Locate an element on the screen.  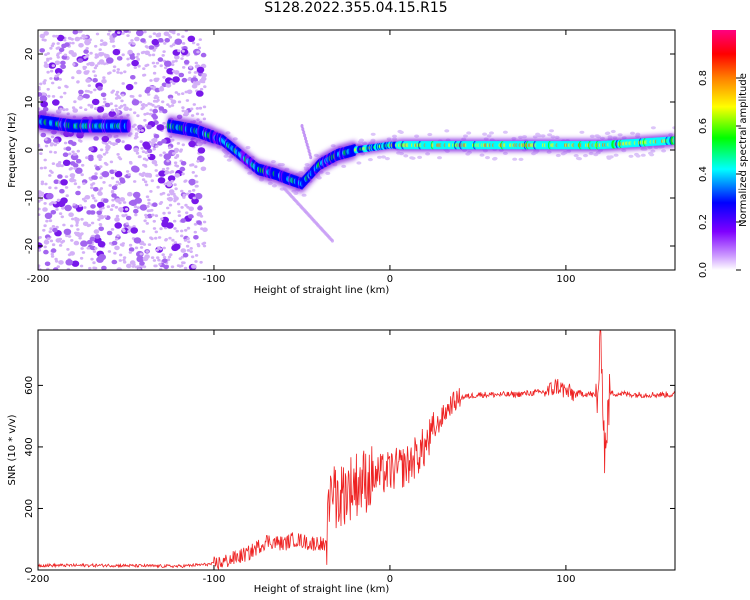
y-tick-label: -20 is located at coordinates (29, 246).